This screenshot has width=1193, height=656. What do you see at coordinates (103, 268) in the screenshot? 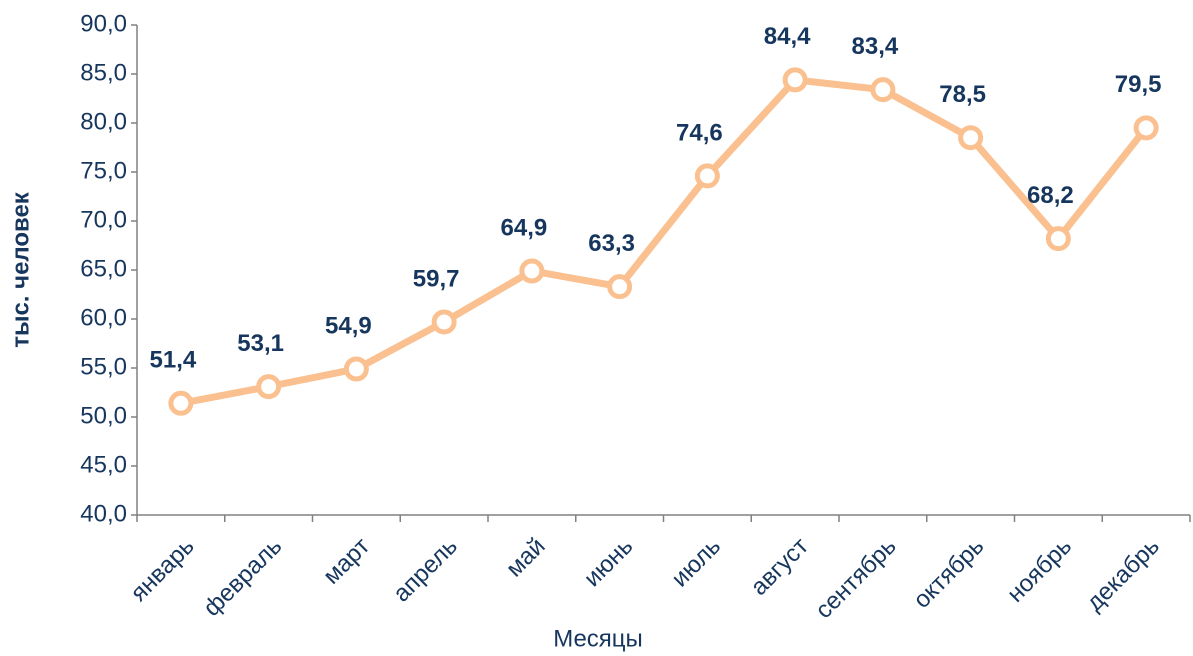
I see `y-tick-label: 65,0` at bounding box center [103, 268].